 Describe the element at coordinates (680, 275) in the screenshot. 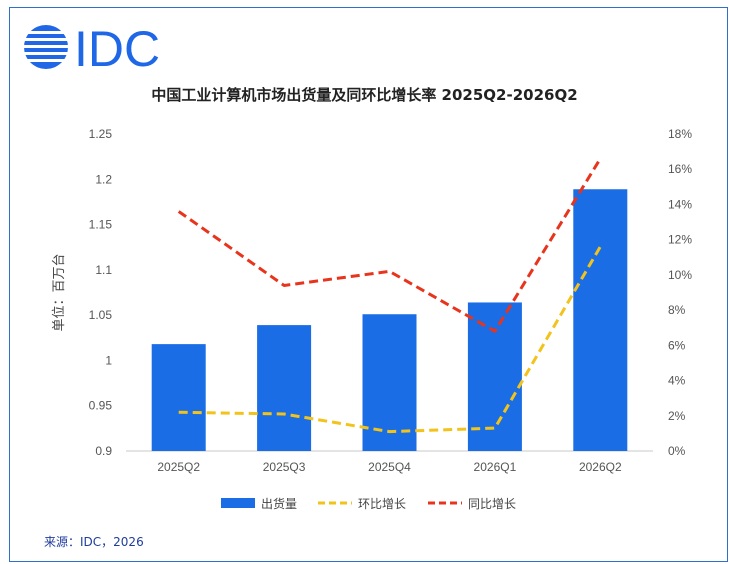

I see `y2-tick-label: 10%` at that location.